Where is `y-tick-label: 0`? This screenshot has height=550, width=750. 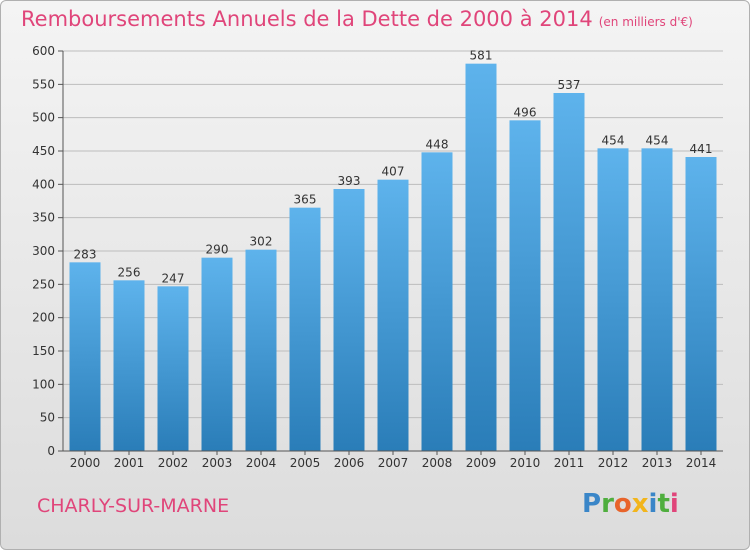
y-tick-label: 0 is located at coordinates (51, 451).